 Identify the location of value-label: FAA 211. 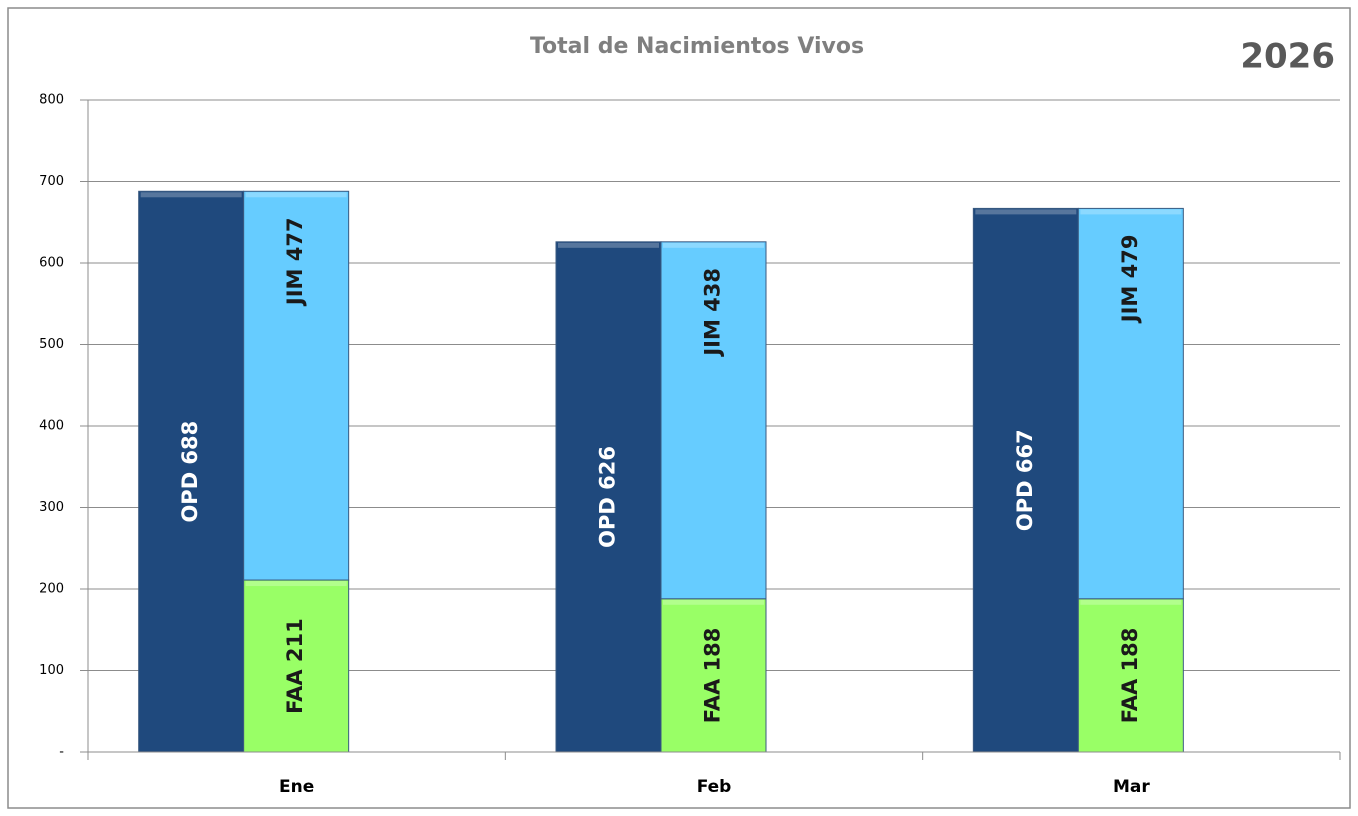
(295, 666).